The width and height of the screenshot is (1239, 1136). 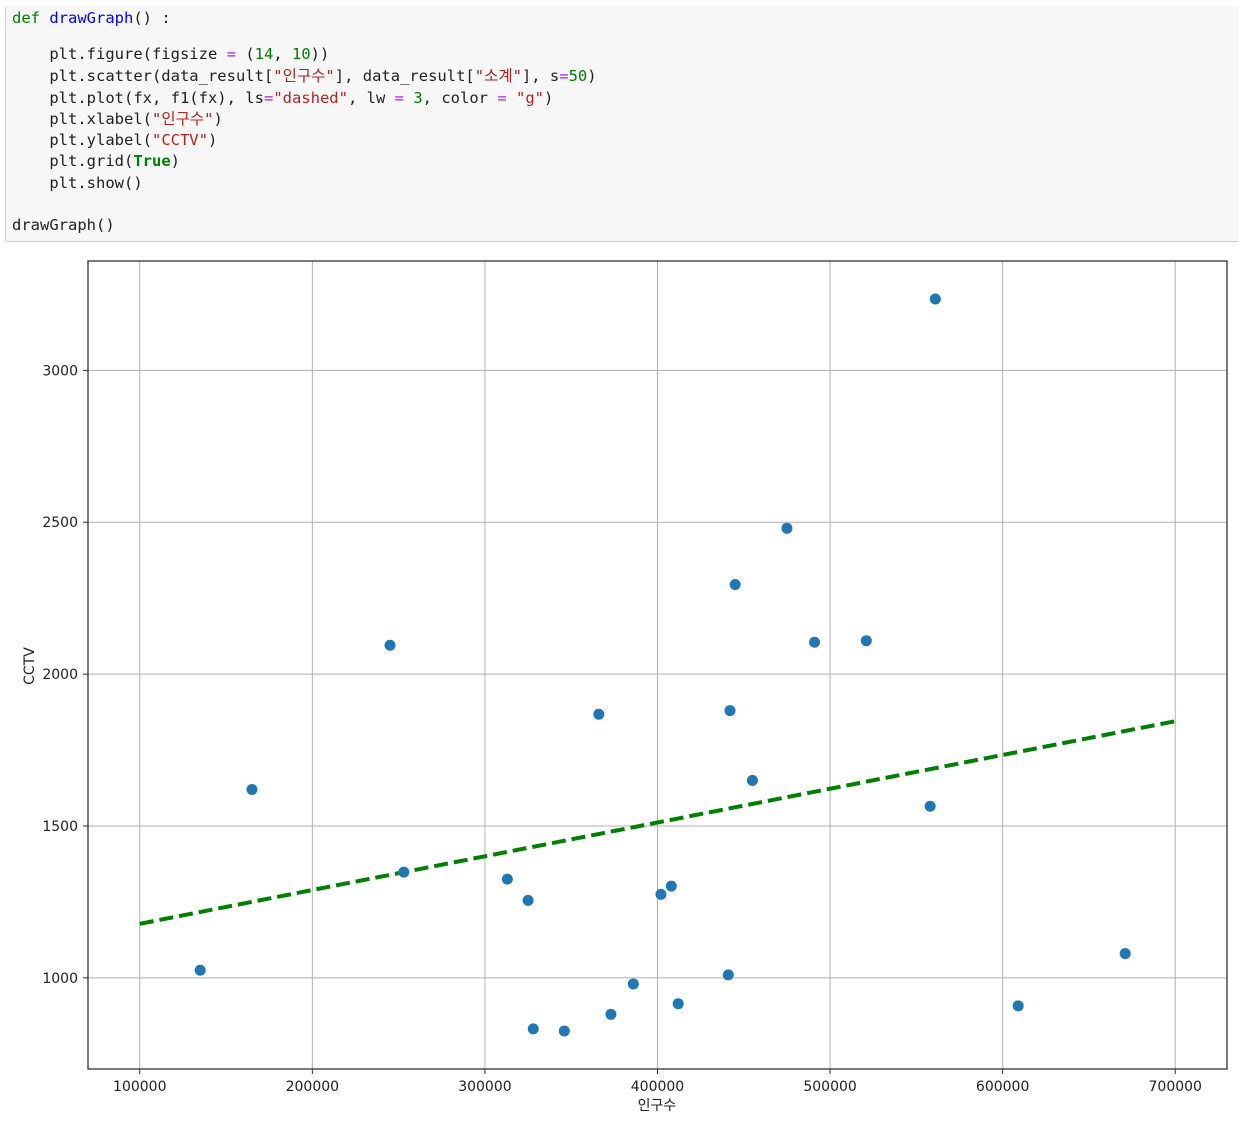 What do you see at coordinates (100, 140) in the screenshot?
I see `code-text: plt.ylabel(` at bounding box center [100, 140].